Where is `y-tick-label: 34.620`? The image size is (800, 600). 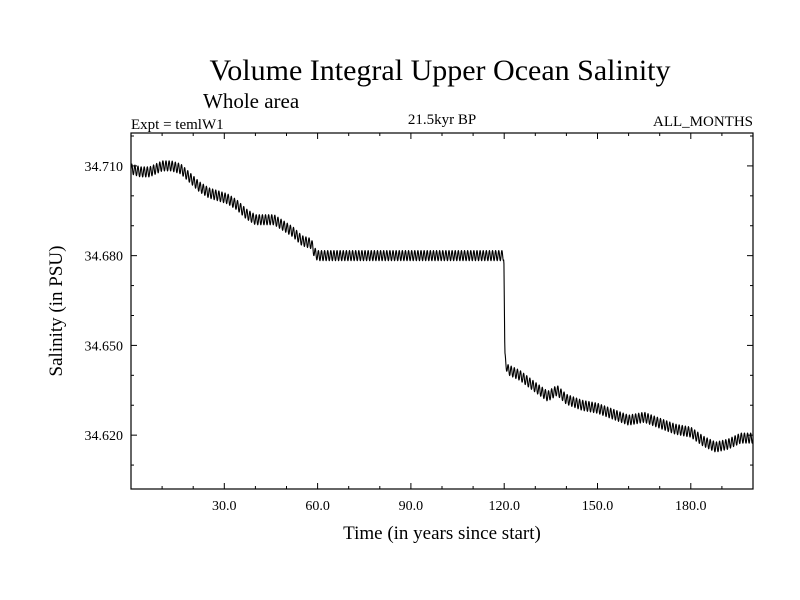 y-tick-label: 34.620 is located at coordinates (104, 436).